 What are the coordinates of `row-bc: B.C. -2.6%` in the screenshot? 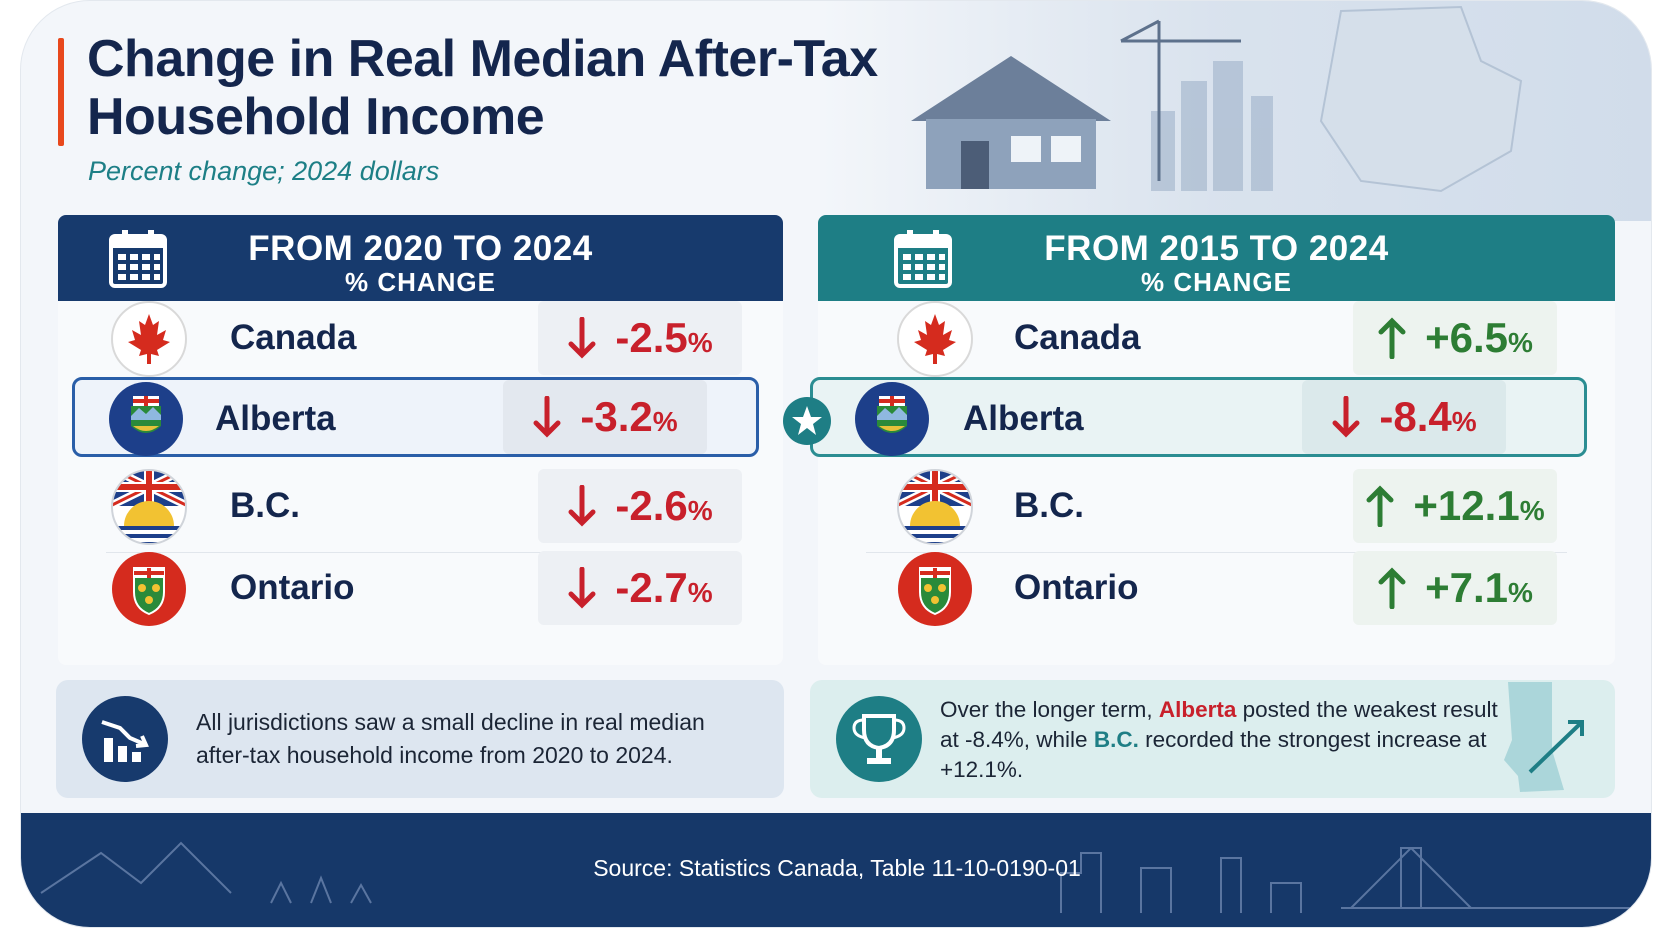 It's located at (420, 509).